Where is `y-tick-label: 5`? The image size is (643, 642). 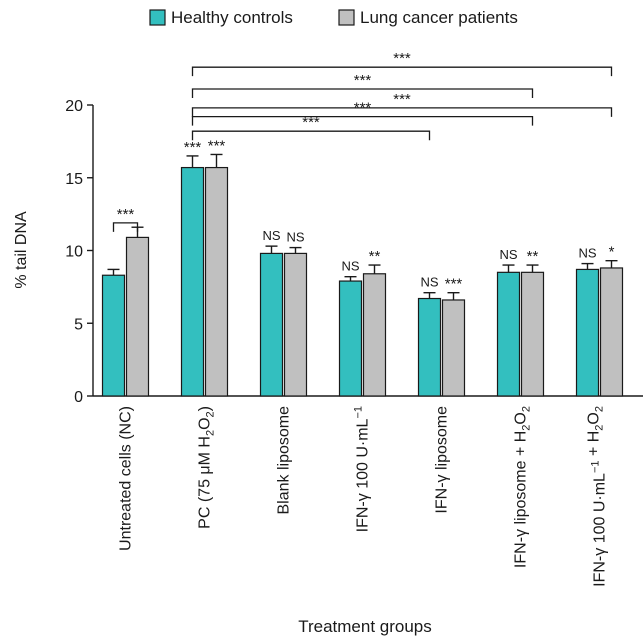
y-tick-label: 5 is located at coordinates (78, 324).